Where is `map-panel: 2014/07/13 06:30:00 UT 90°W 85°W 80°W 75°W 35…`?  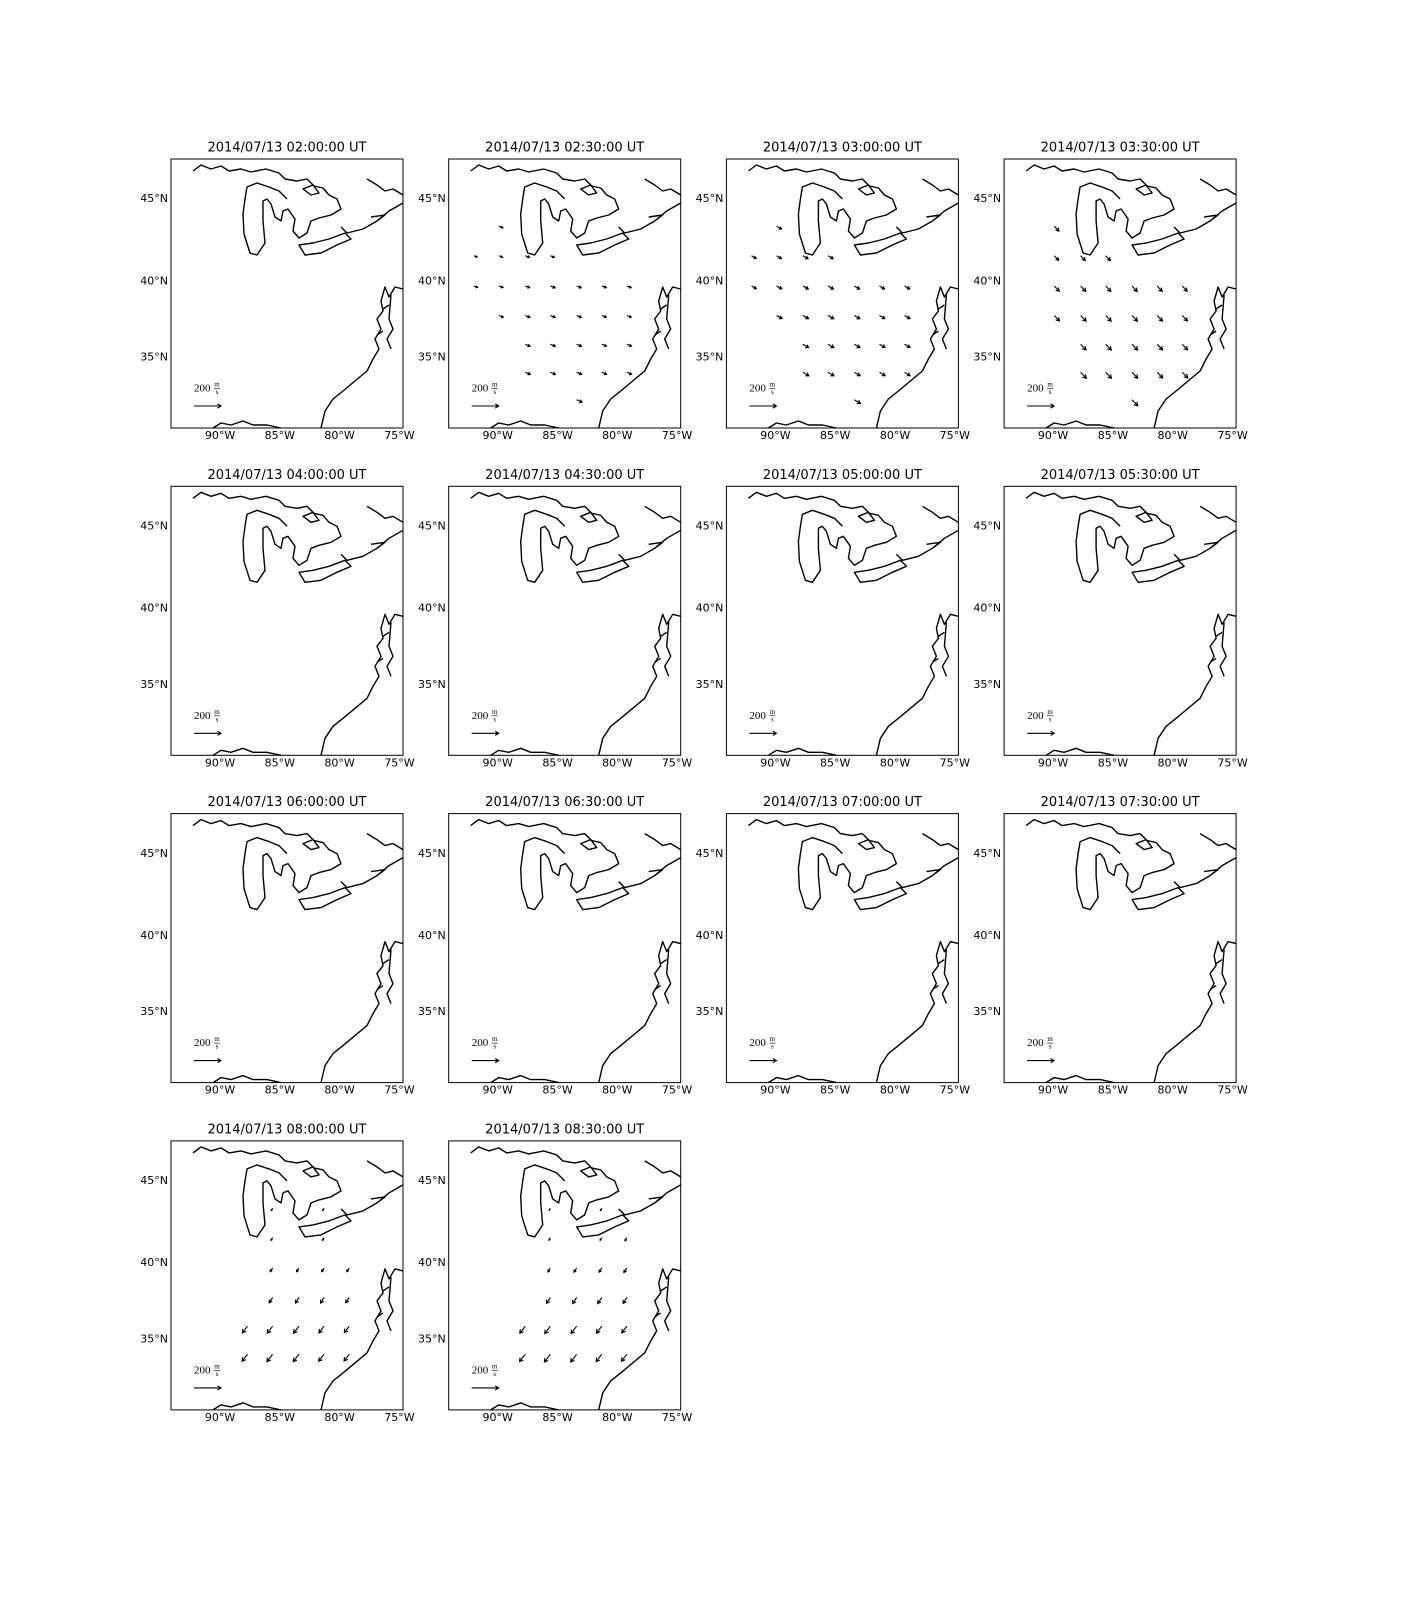 map-panel: 2014/07/13 06:30:00 UT 90°W 85°W 80°W 75°W 35… is located at coordinates (555, 946).